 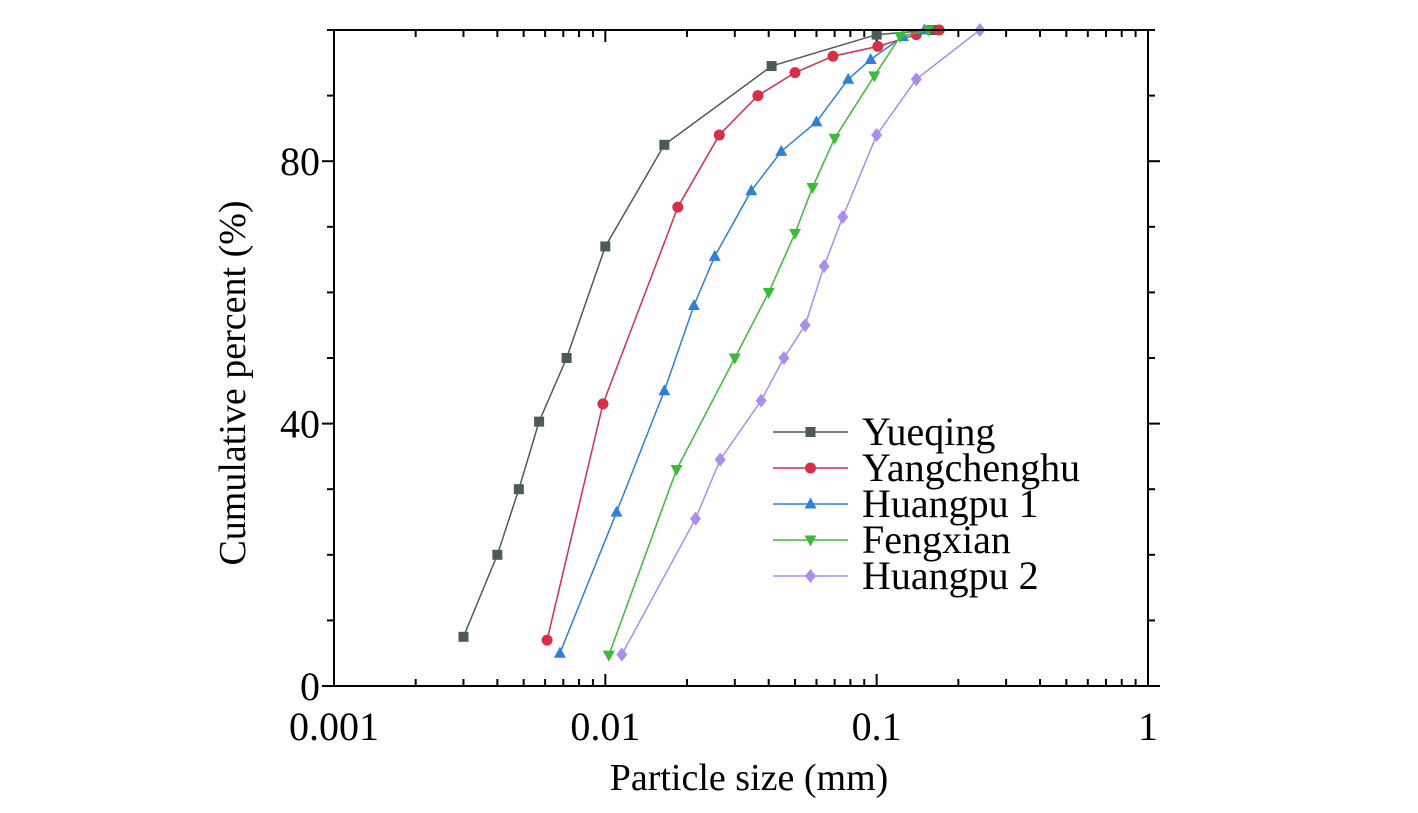 What do you see at coordinates (300, 161) in the screenshot?
I see `y-tick-label: 80` at bounding box center [300, 161].